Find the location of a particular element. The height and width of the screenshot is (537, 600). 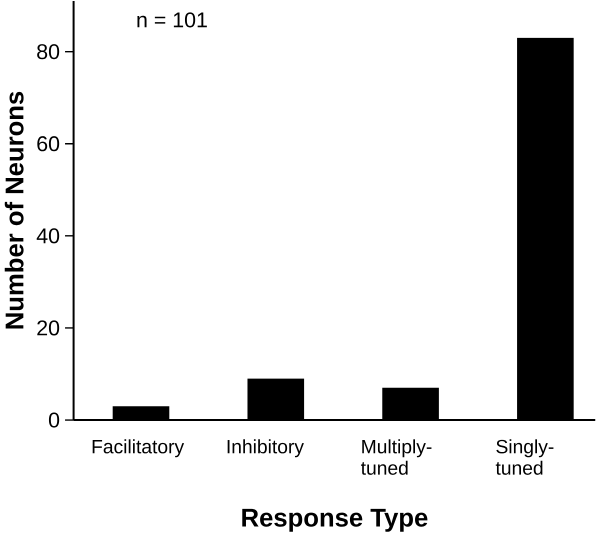

y-tick-label: 40 is located at coordinates (48, 236).